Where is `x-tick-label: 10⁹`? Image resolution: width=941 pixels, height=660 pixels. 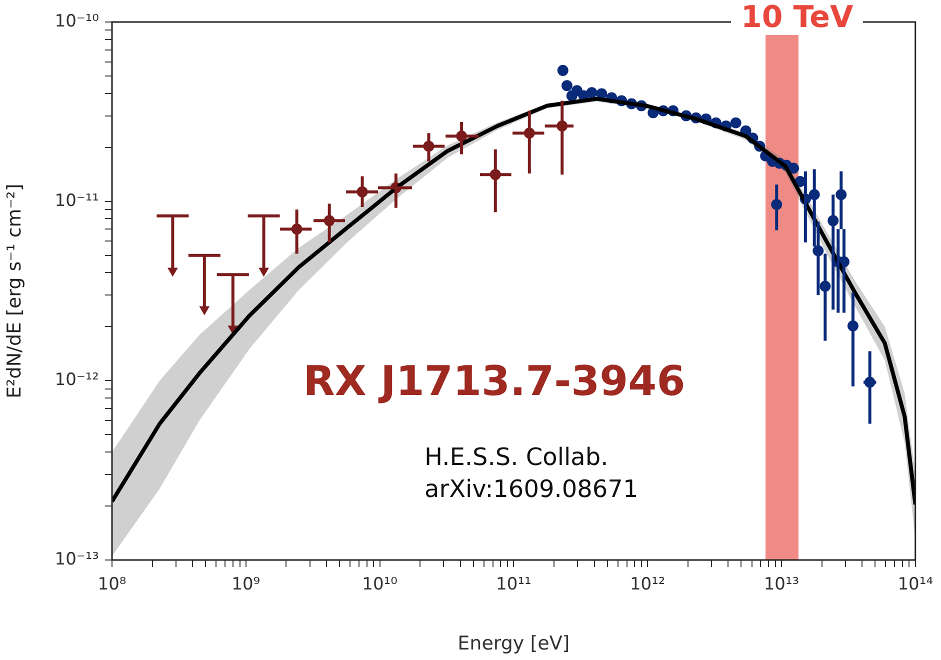
x-tick-label: 10⁹ is located at coordinates (246, 584).